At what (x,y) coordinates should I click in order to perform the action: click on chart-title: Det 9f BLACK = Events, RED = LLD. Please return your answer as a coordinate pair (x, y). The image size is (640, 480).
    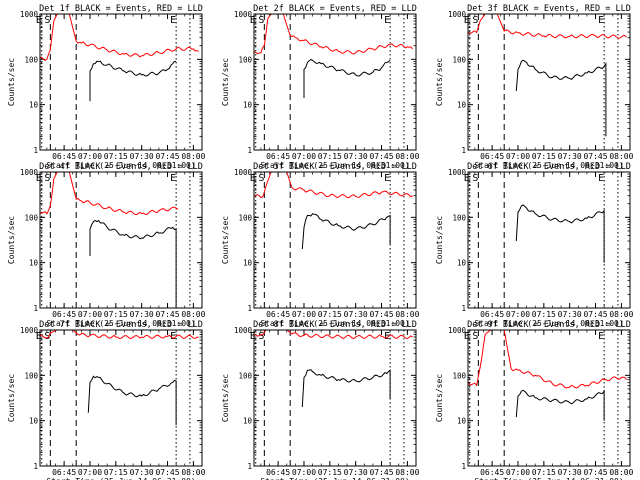
    Looking at the image, I should click on (549, 325).